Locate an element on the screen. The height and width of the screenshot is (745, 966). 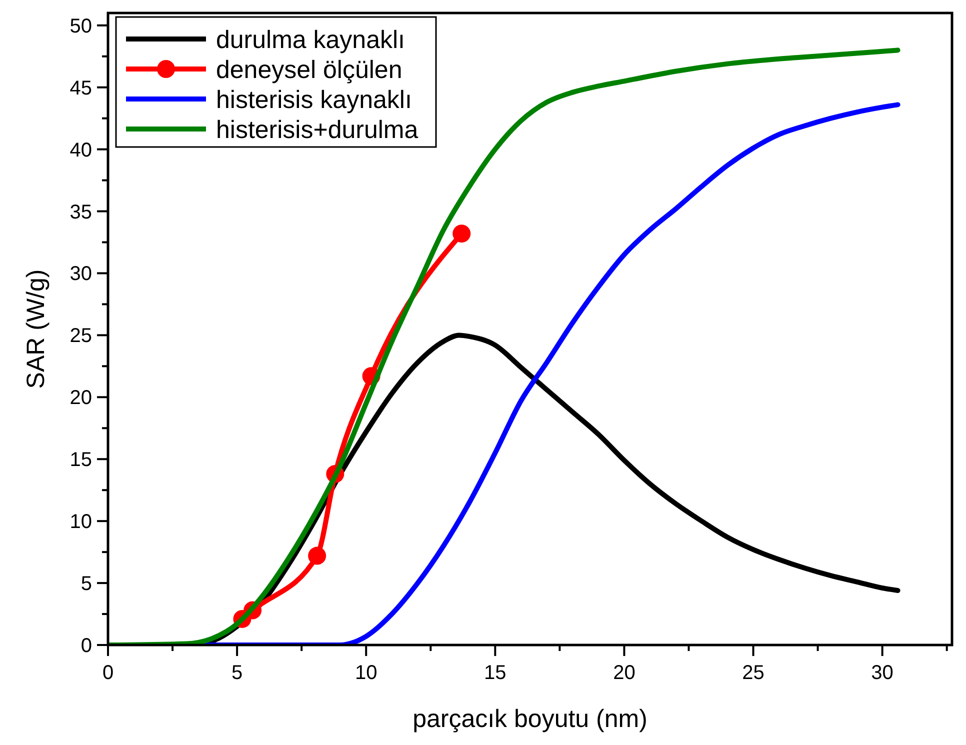
x-tick-label: 0 is located at coordinates (108, 673).